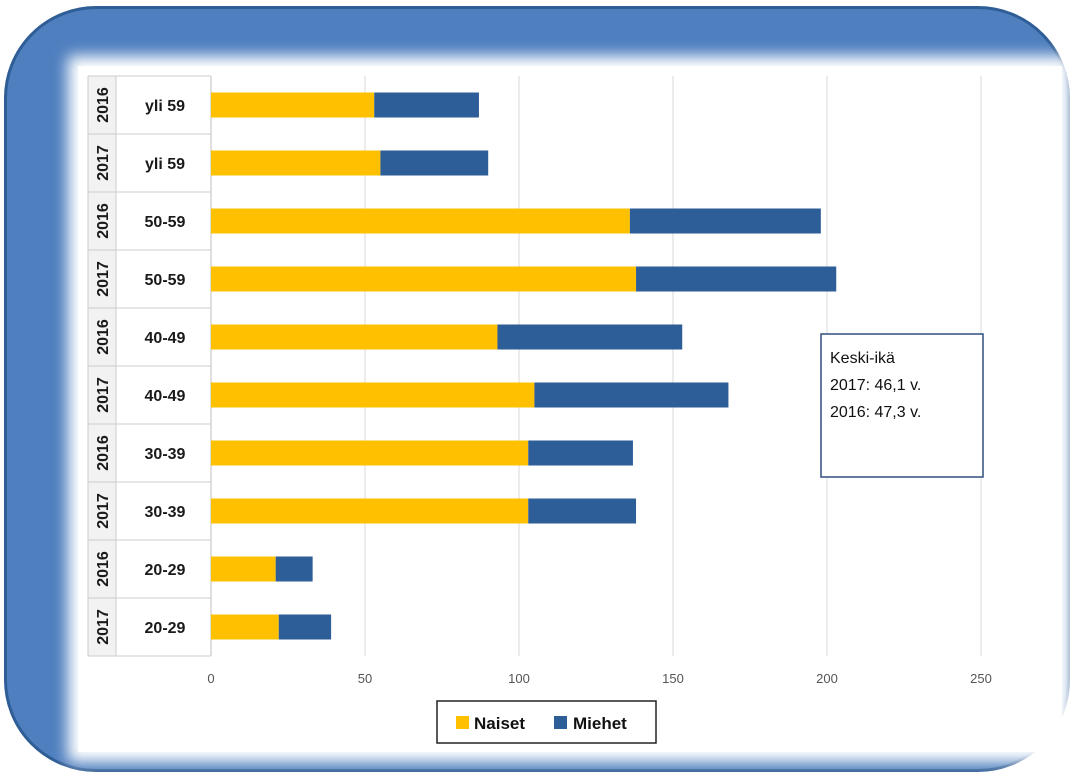  Describe the element at coordinates (600, 723) in the screenshot. I see `legend-label-miehet: Miehet` at that location.